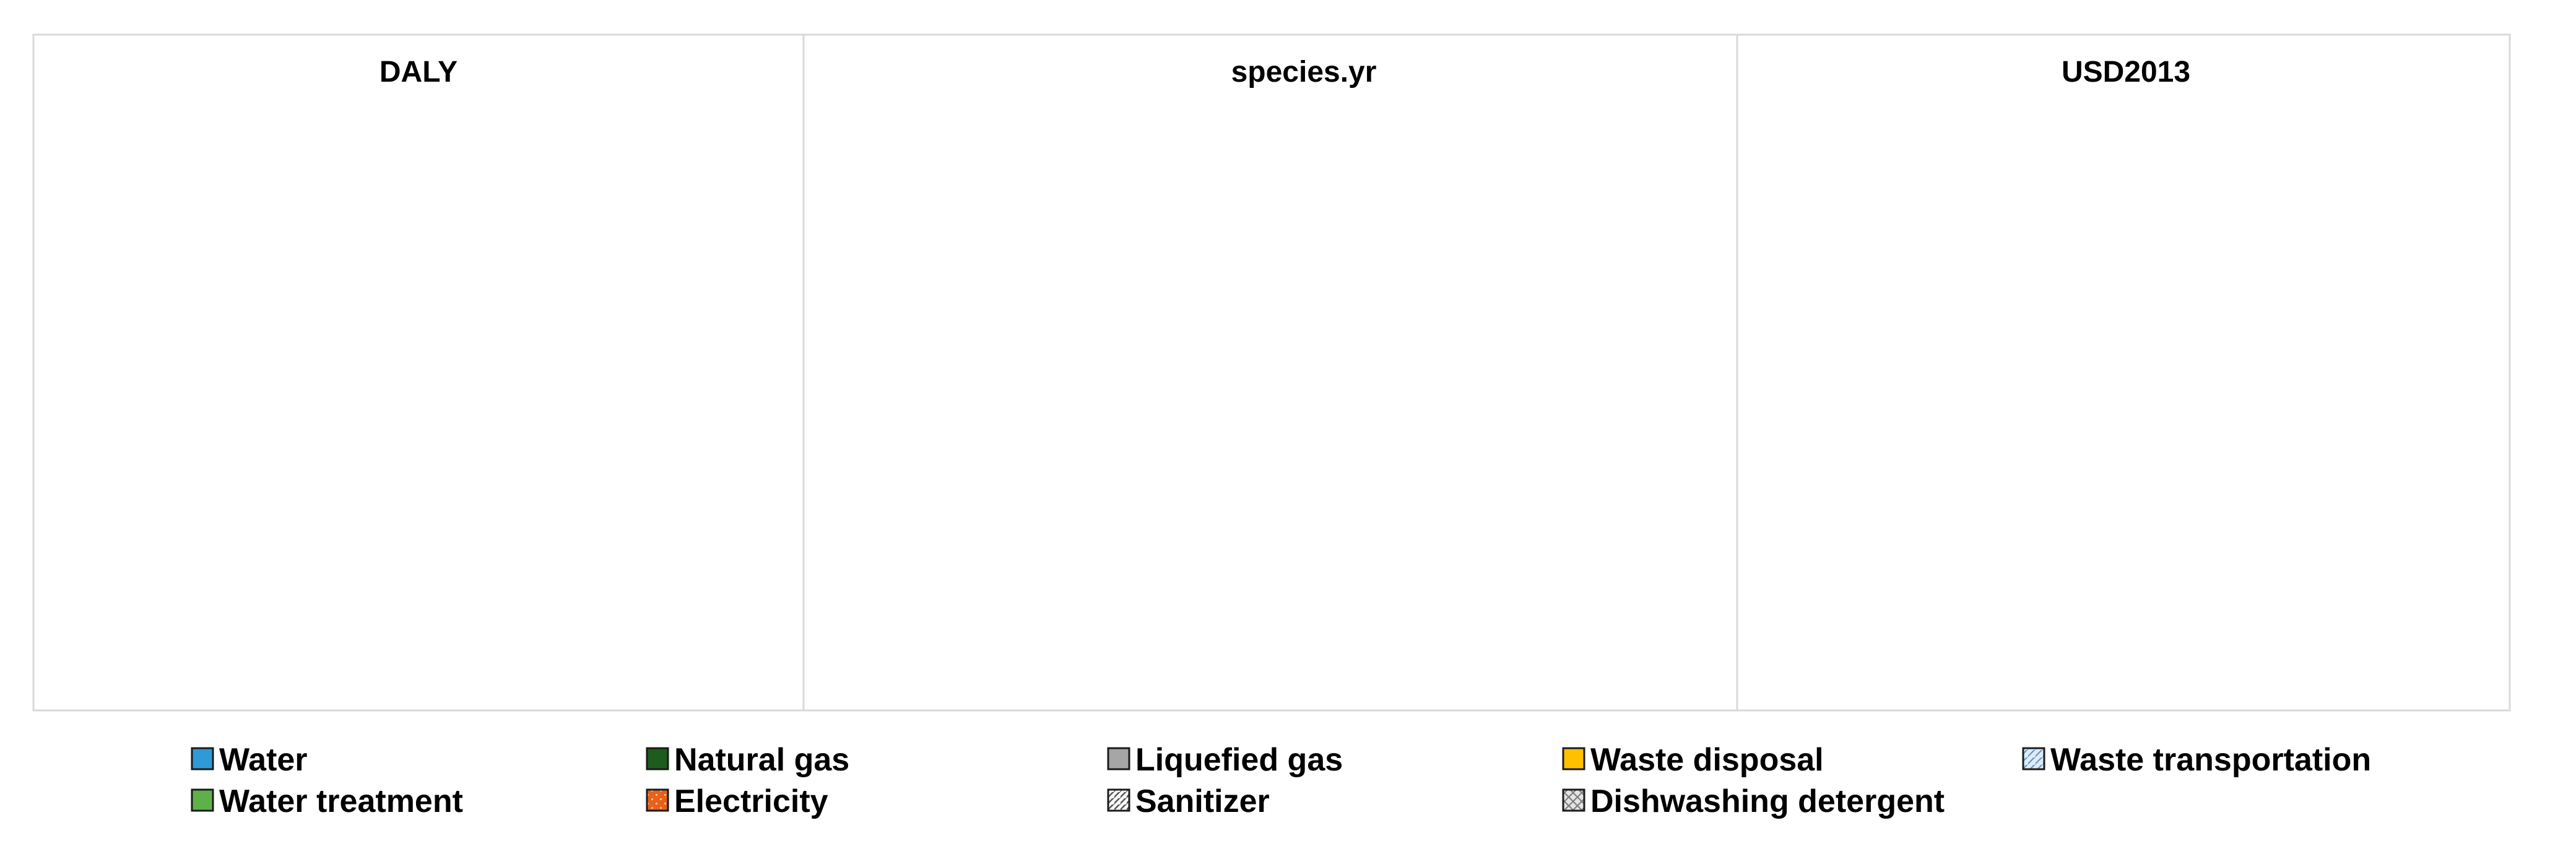 This screenshot has width=2576, height=854. What do you see at coordinates (1767, 801) in the screenshot?
I see `legend-label: Dishwashing detergent` at bounding box center [1767, 801].